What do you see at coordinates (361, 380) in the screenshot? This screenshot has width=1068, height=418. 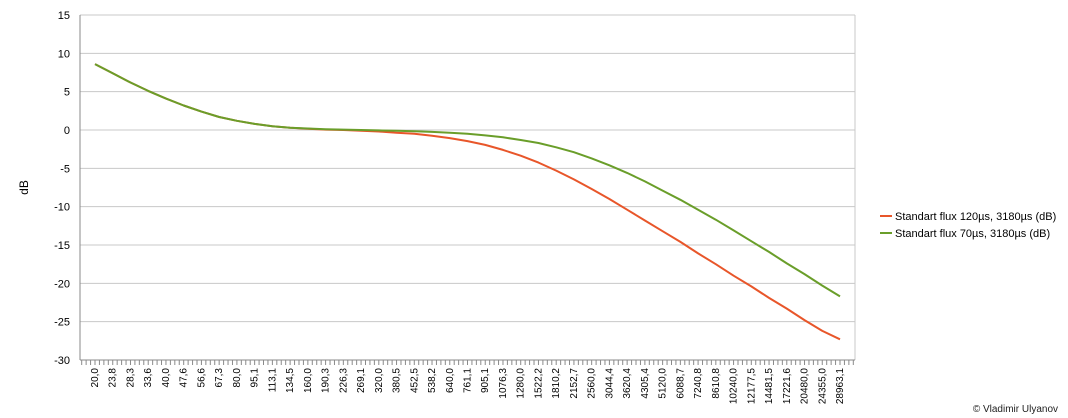 I see `x-tick-label: 269,1` at bounding box center [361, 380].